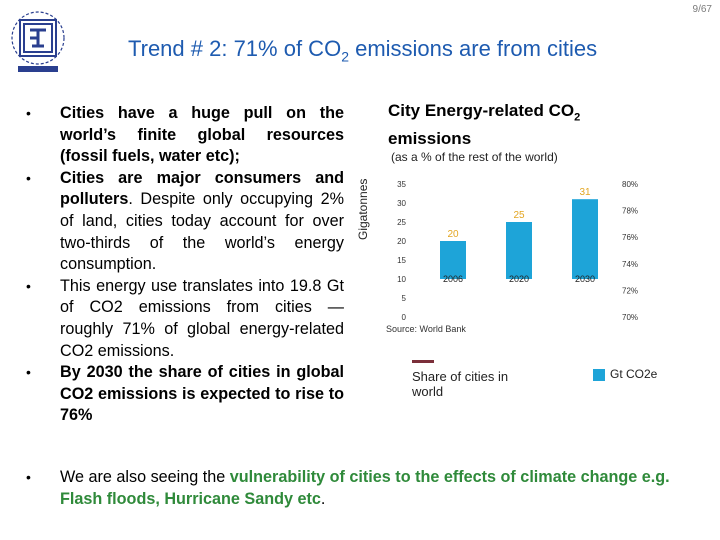 This screenshot has width=720, height=540. I want to click on page-number: 9/67, so click(702, 9).